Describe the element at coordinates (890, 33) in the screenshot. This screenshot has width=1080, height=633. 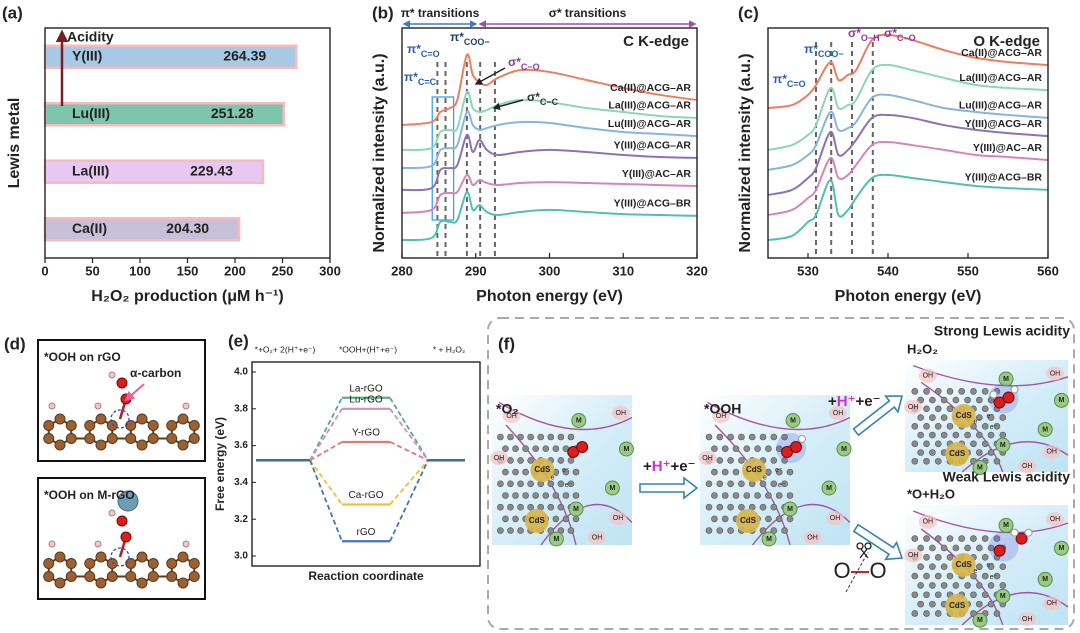
I see `peak-annotation-main: σ*` at that location.